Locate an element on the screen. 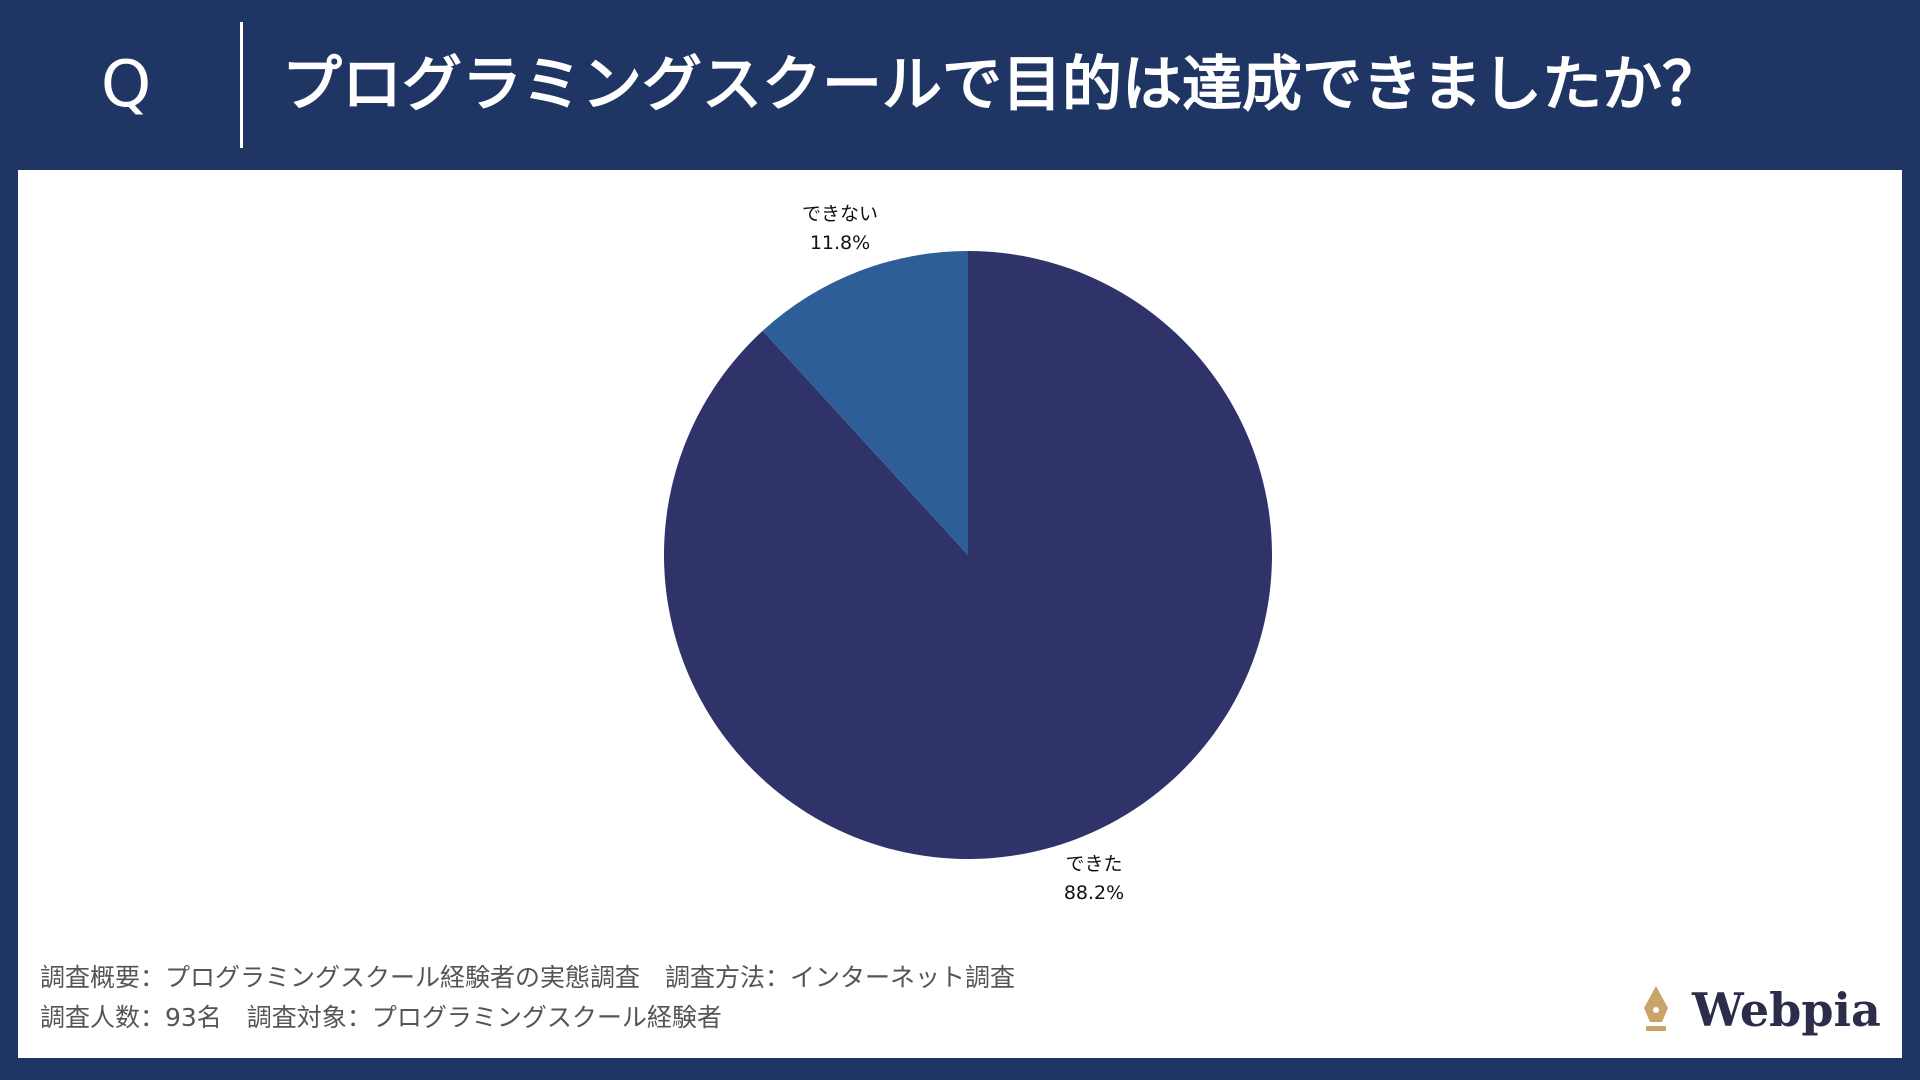  survey-summary-line1: 調査概要：プログラミングスクール経験者の実態調査 調査方法：インターネット調査 is located at coordinates (528, 977).